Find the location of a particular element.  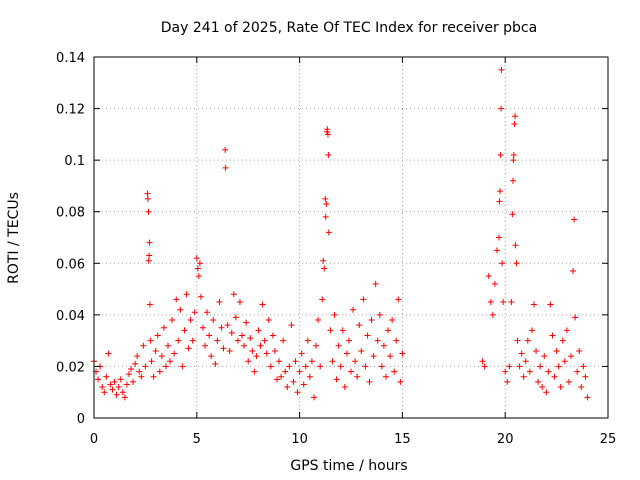

y-tick-label: 0.08 is located at coordinates (70, 213).